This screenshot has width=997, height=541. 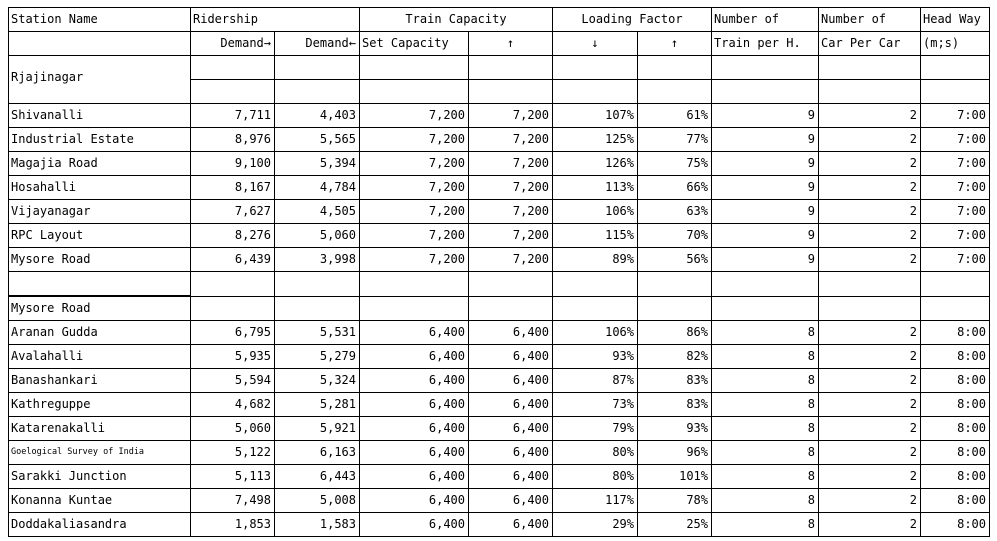 What do you see at coordinates (674, 235) in the screenshot?
I see `loading-up-cell: 70%` at bounding box center [674, 235].